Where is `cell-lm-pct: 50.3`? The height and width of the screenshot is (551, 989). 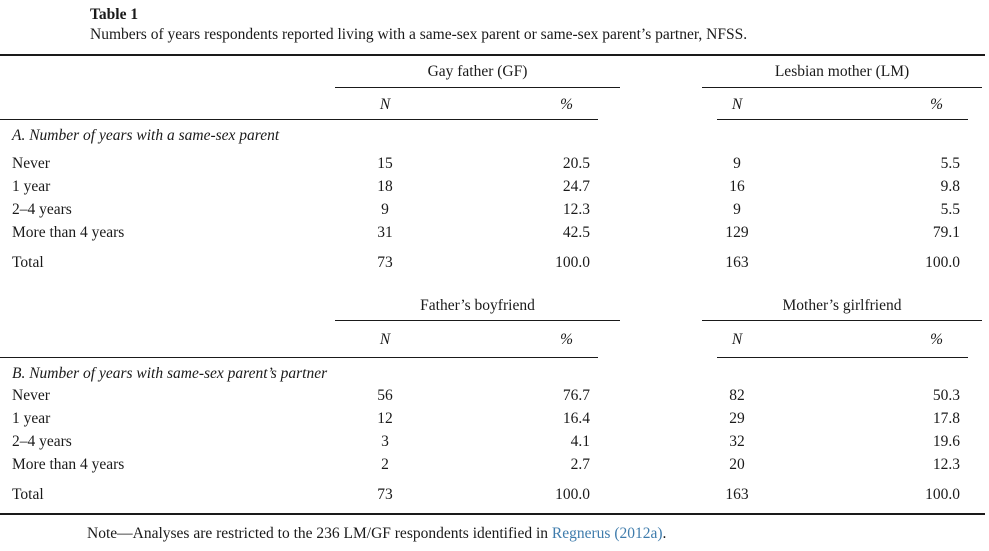 cell-lm-pct: 50.3 is located at coordinates (946, 395).